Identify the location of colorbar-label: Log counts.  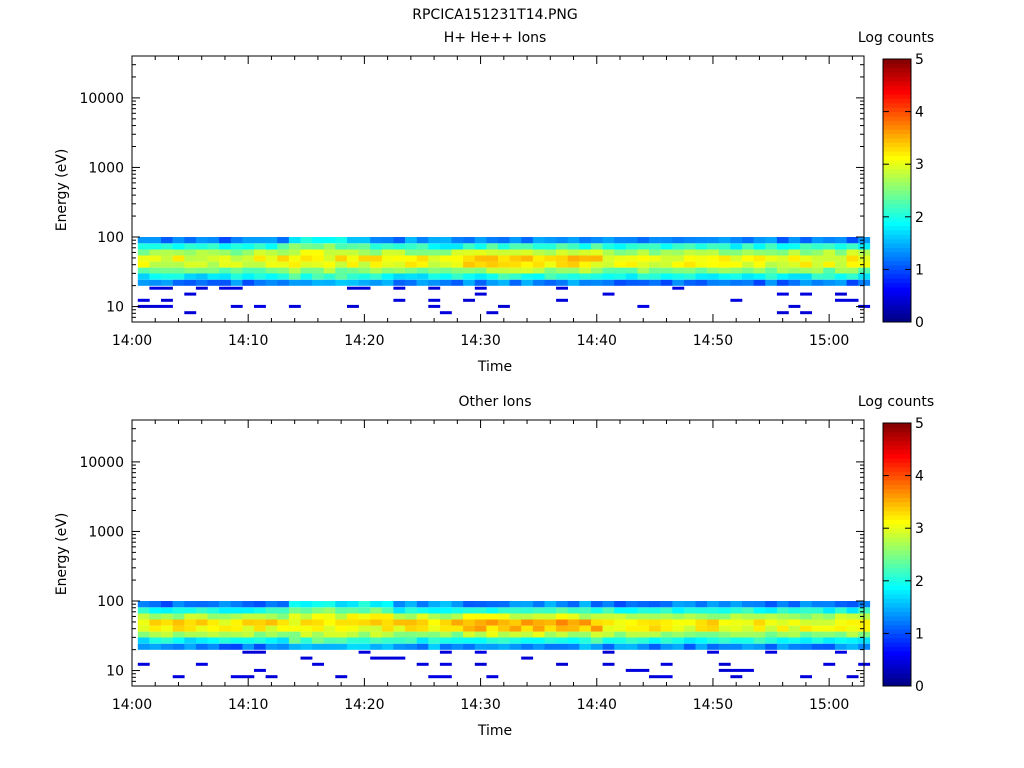
(896, 38).